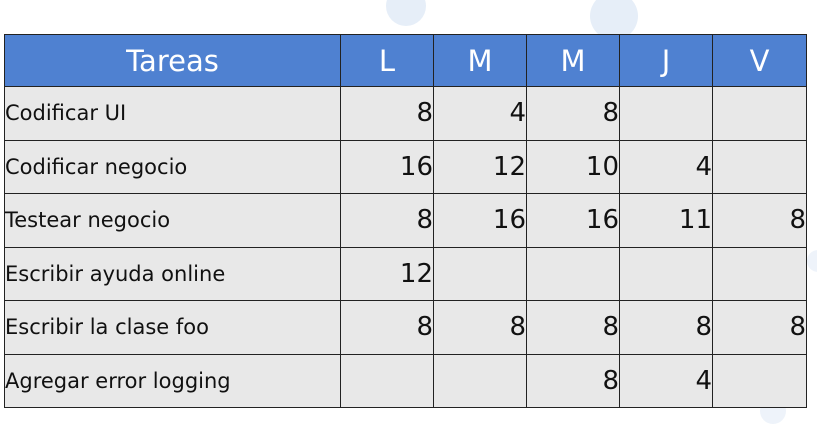 This screenshot has height=424, width=817. Describe the element at coordinates (387, 60) in the screenshot. I see `header-day-l: L` at that location.